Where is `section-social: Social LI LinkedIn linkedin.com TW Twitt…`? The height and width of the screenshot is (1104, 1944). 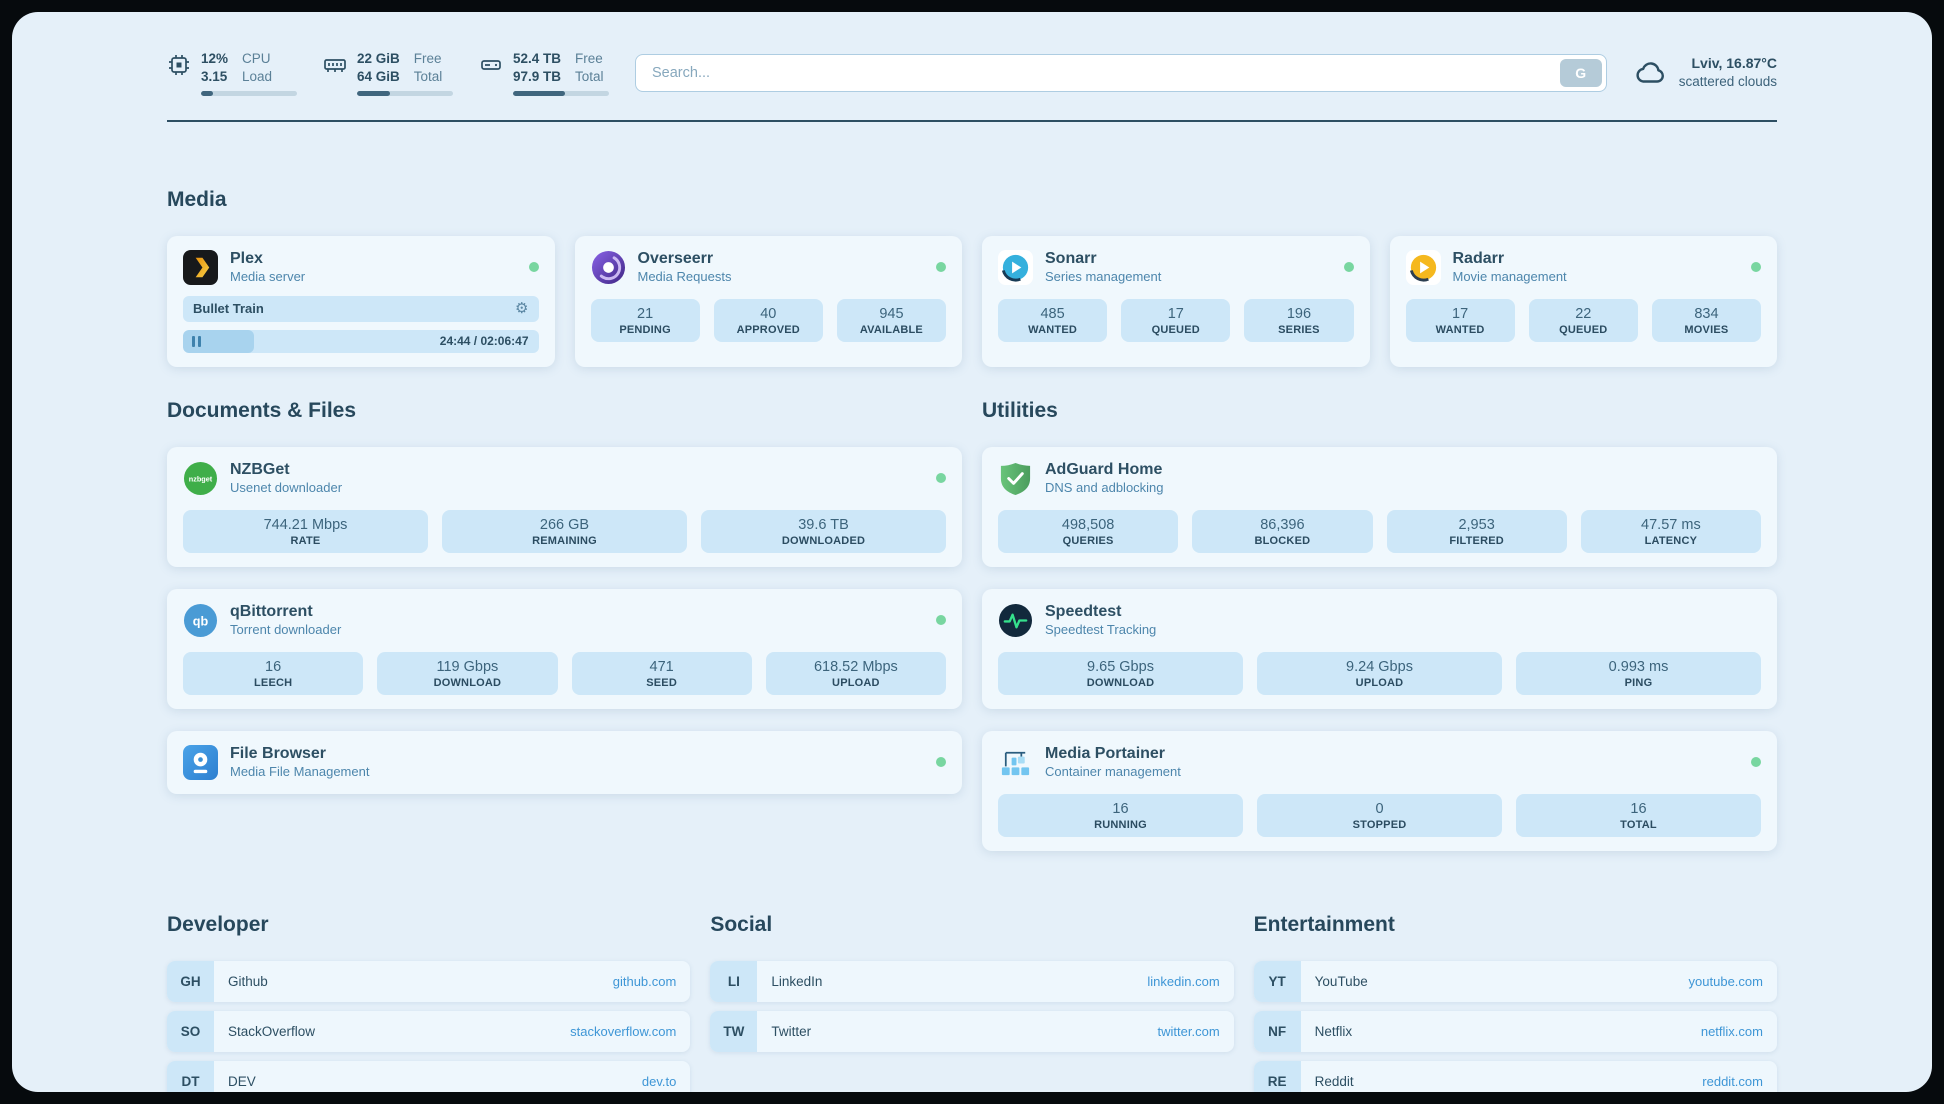 section-social: Social LI LinkedIn linkedin.com TW Twitt… is located at coordinates (972, 1002).